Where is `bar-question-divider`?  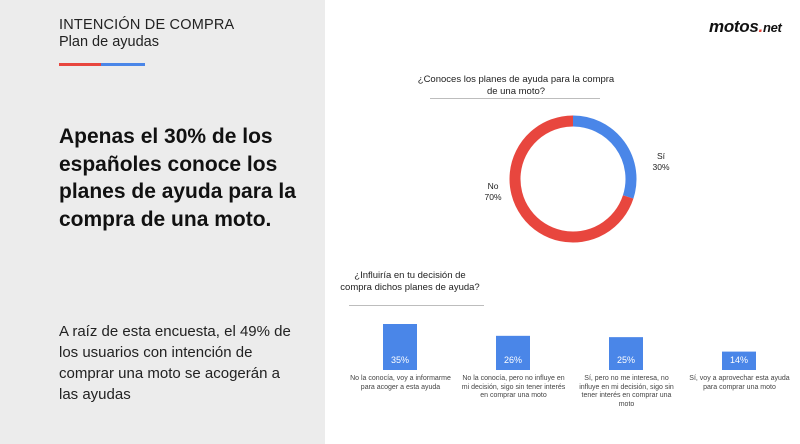 bar-question-divider is located at coordinates (416, 305).